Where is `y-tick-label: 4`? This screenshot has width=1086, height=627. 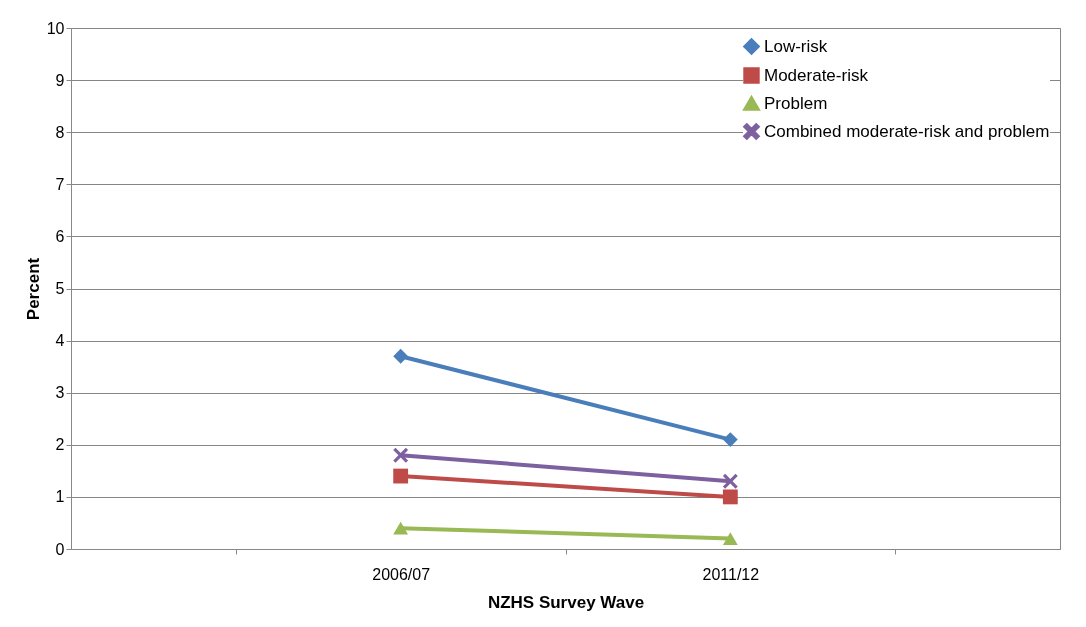
y-tick-label: 4 is located at coordinates (60, 341).